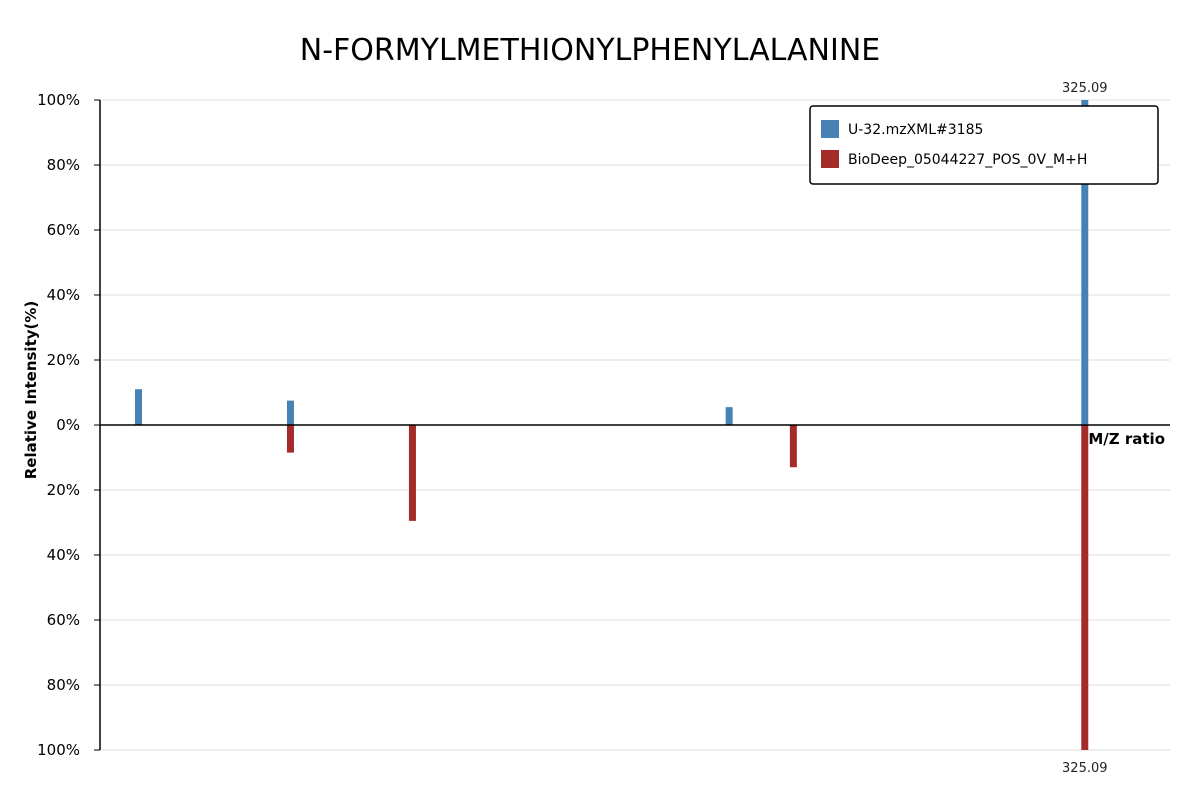 This screenshot has width=1200, height=800. I want to click on legend-label-query: U-32.mzXML#3185, so click(915, 130).